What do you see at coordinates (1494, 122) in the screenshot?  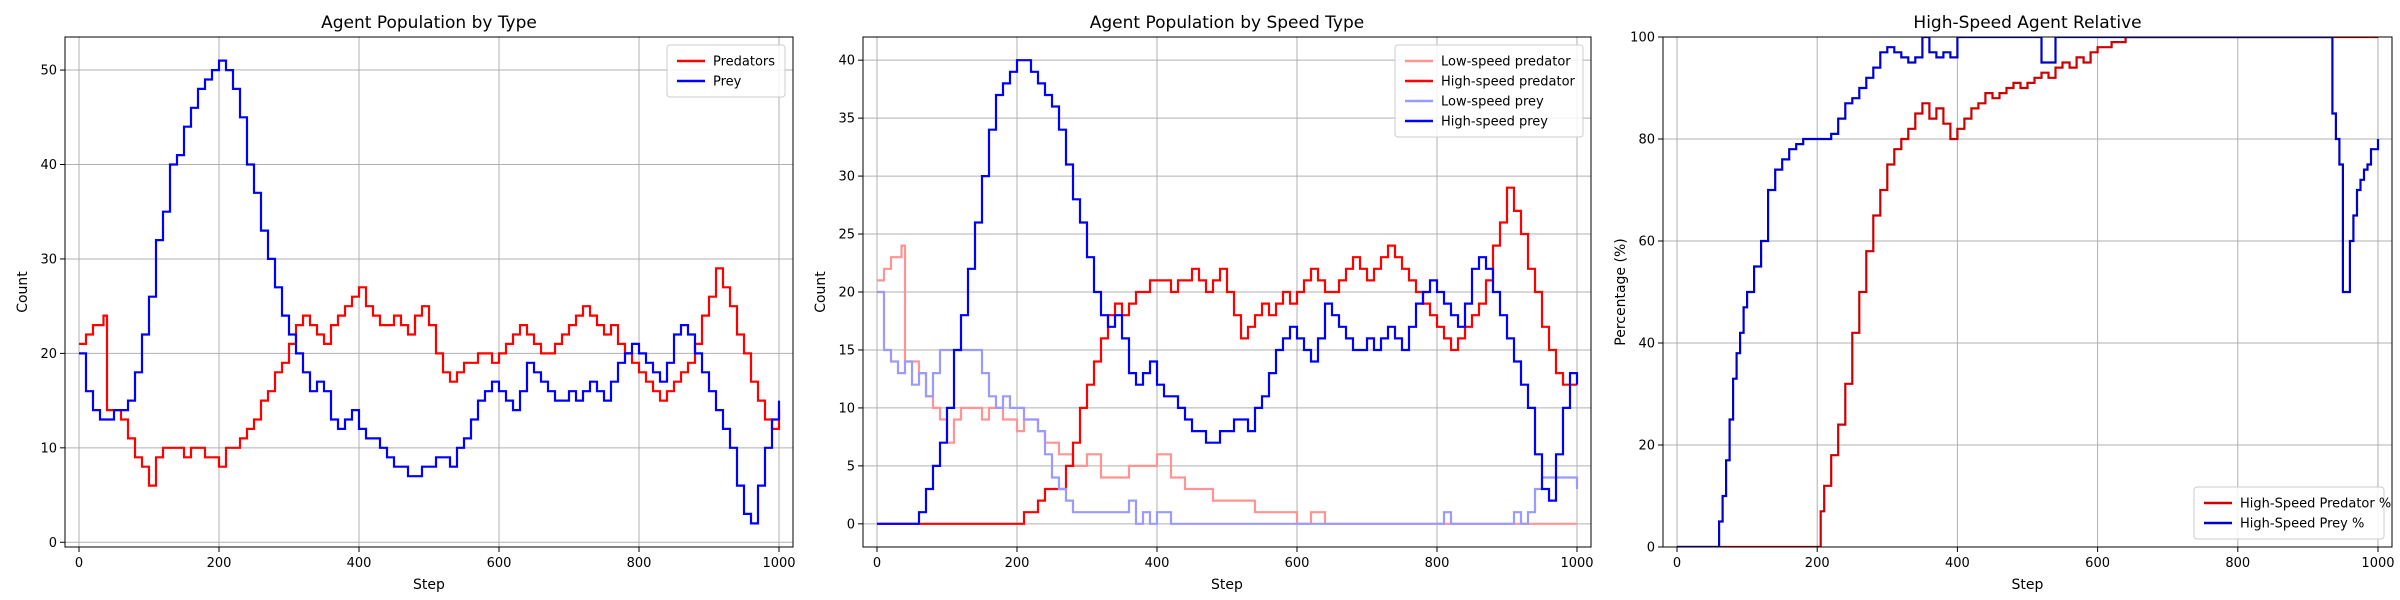 I see `legend-entry: High-speed prey` at bounding box center [1494, 122].